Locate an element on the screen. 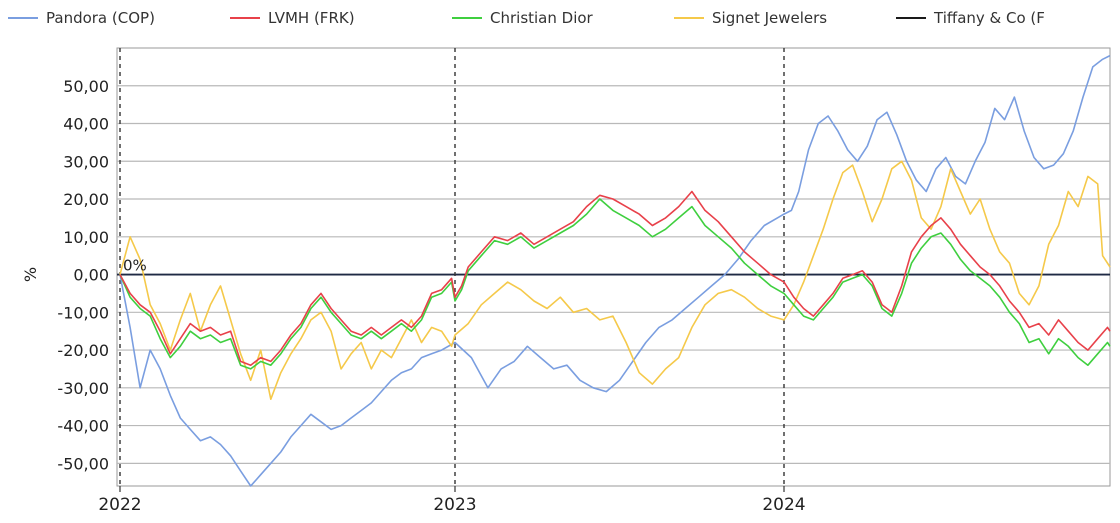 This screenshot has height=523, width=1120. legend-item-pandora: Pandora (COP) is located at coordinates (81, 18).